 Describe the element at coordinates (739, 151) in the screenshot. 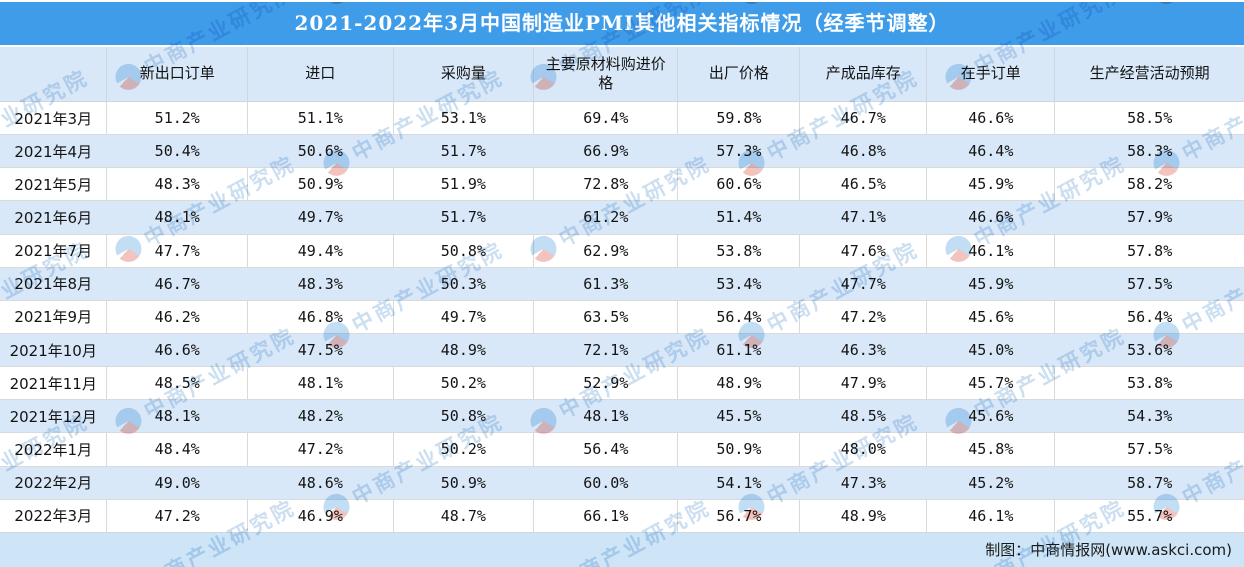

I see `cell: 57.3%` at that location.